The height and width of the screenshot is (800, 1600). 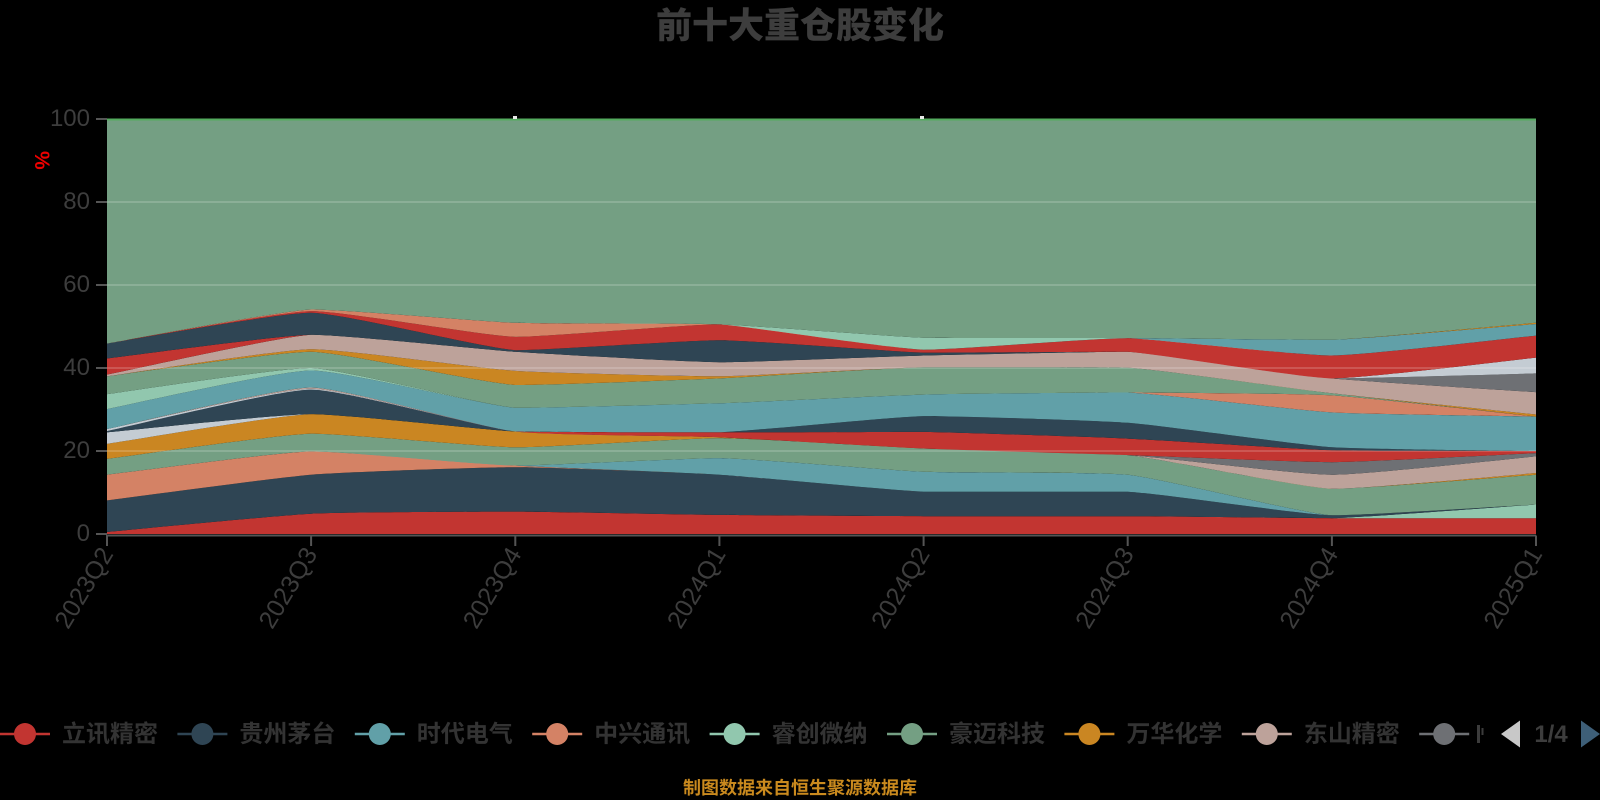 What do you see at coordinates (1551, 734) in the screenshot?
I see `svg-text: 1/4` at bounding box center [1551, 734].